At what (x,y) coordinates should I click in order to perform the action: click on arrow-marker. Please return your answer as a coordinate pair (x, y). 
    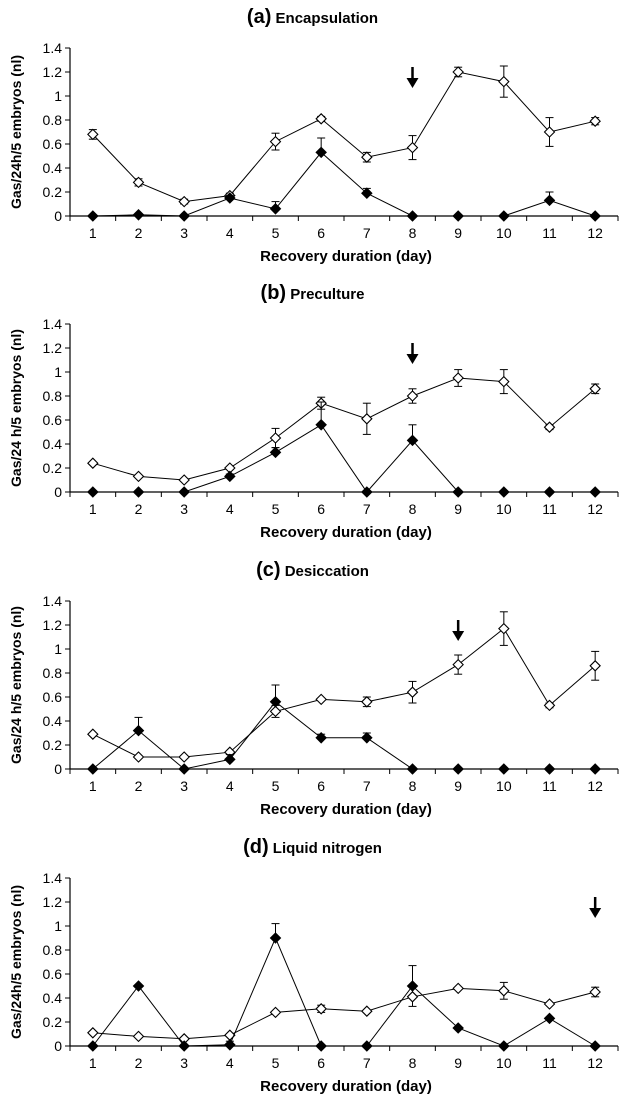
    Looking at the image, I should click on (595, 907).